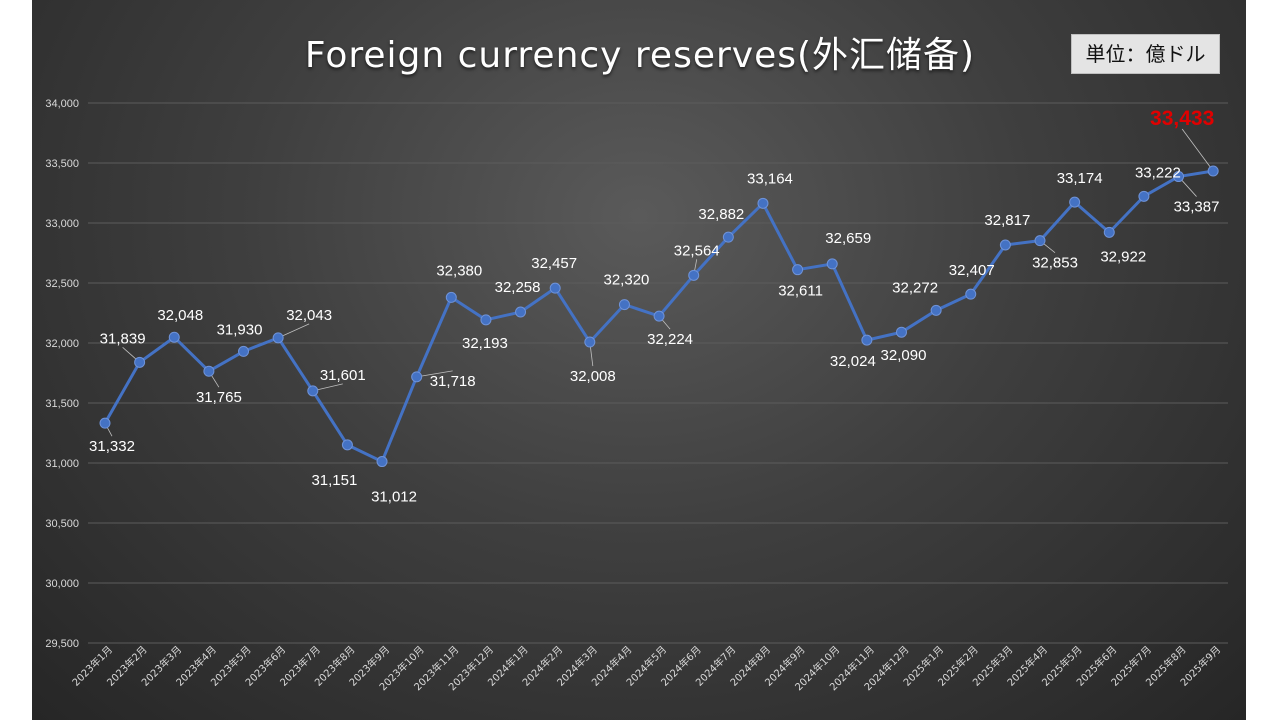  Describe the element at coordinates (62, 224) in the screenshot. I see `y-tick-label: 33,000` at that location.